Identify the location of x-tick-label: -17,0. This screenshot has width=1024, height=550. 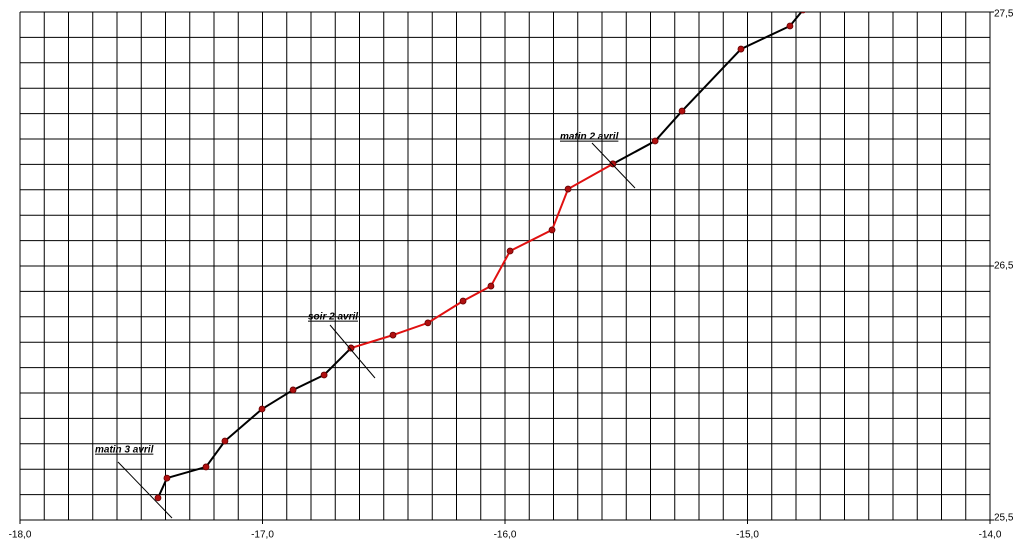
(262, 535).